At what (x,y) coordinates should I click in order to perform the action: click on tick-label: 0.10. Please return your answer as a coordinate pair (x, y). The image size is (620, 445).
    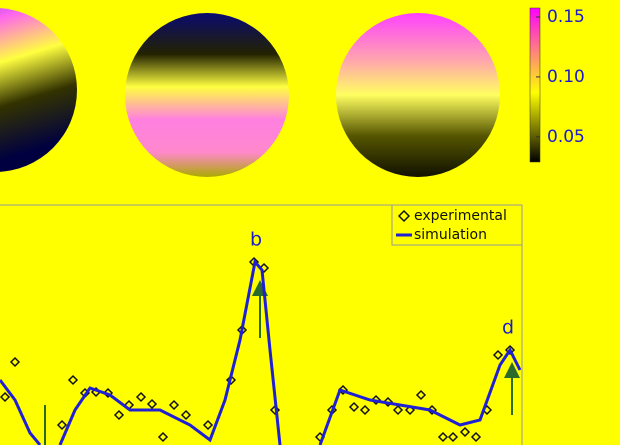
    Looking at the image, I should click on (566, 77).